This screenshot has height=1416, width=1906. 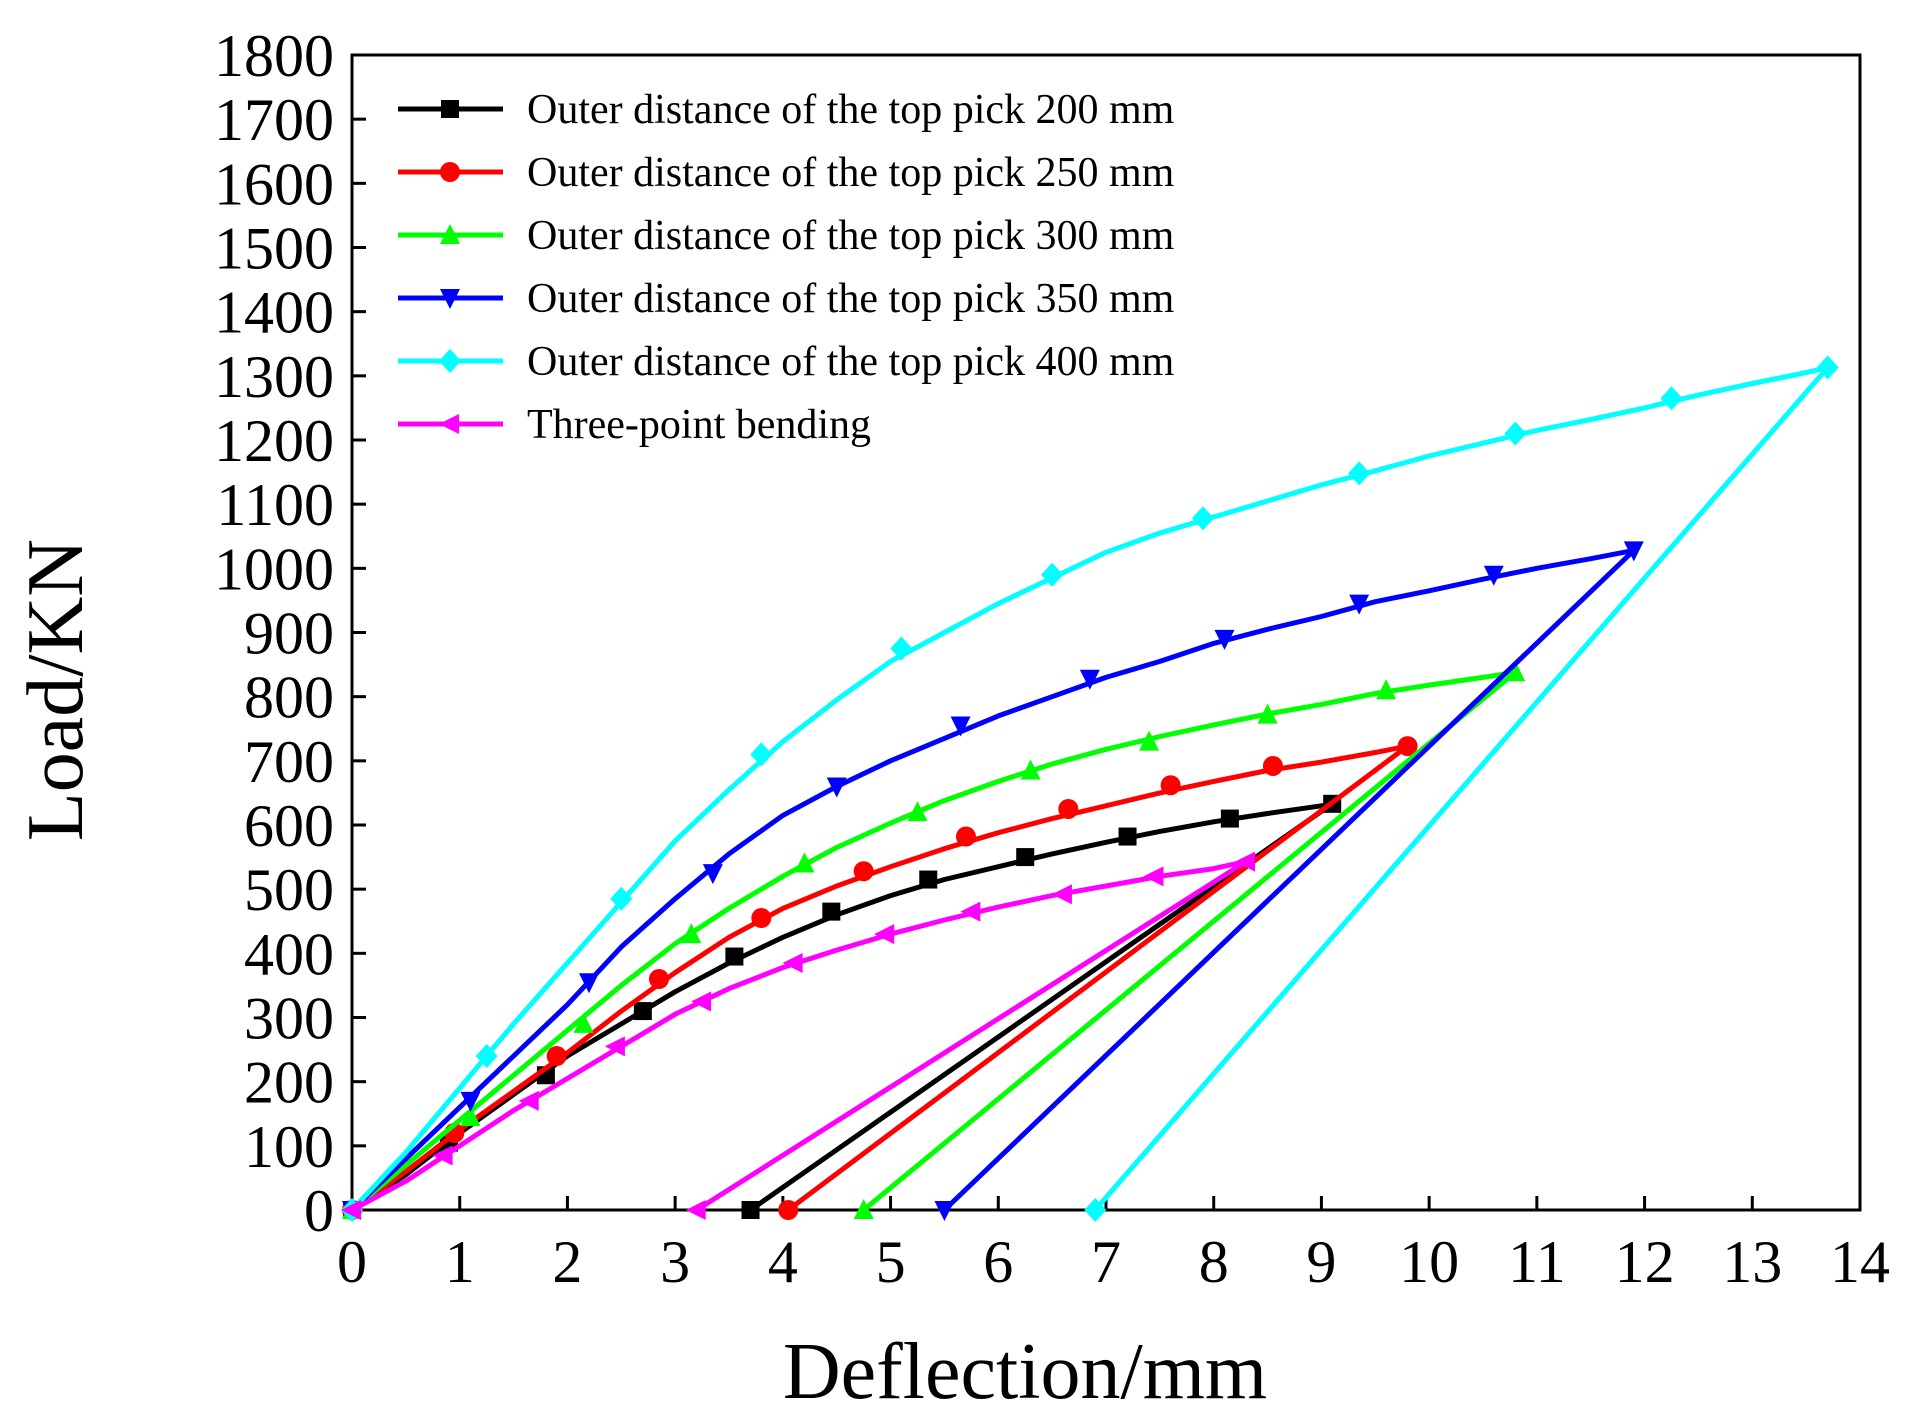 I want to click on x-tick-label: 9, so click(x=1321, y=1262).